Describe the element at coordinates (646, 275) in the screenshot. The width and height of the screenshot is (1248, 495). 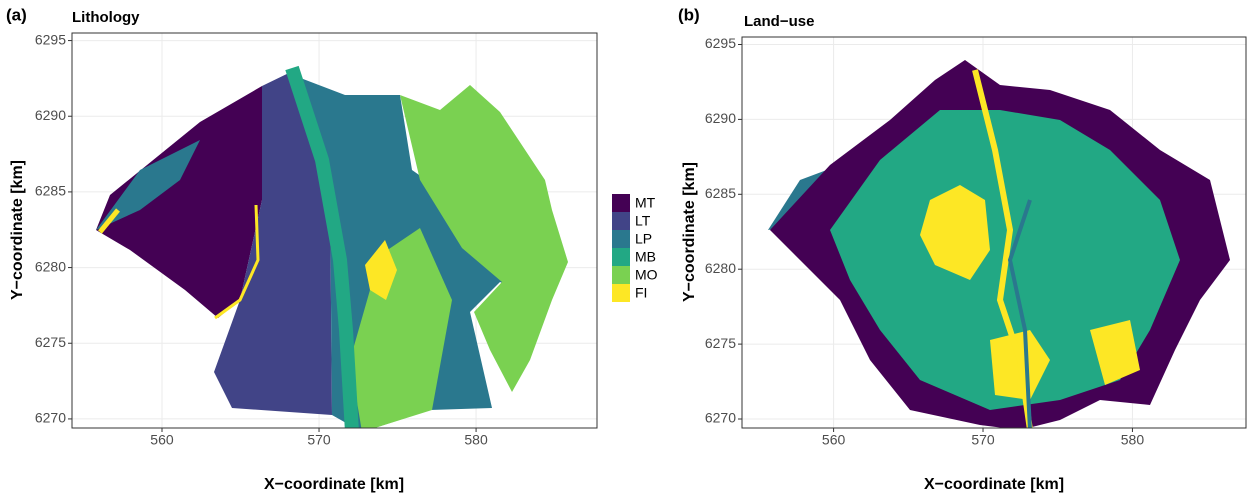
I see `legend-label: MO` at that location.